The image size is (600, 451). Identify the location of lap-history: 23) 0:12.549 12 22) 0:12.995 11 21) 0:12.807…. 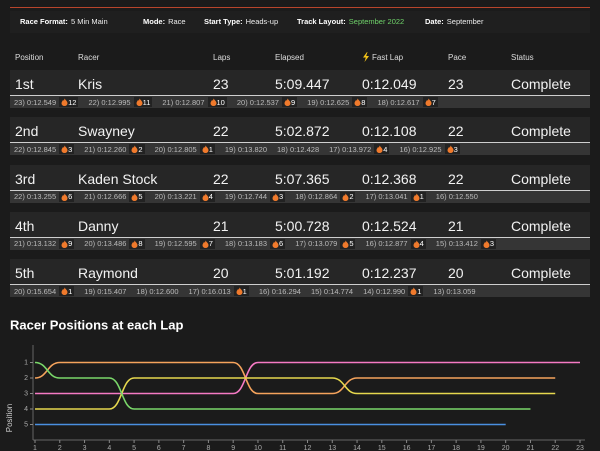
(300, 102).